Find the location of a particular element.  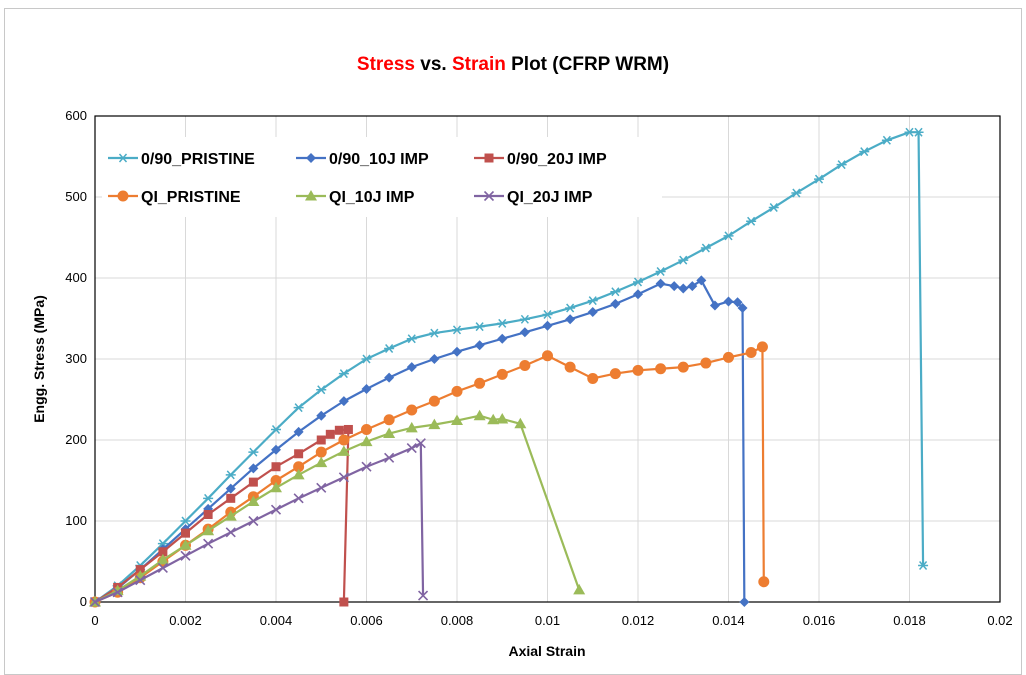

series-line is located at coordinates (259, 523).